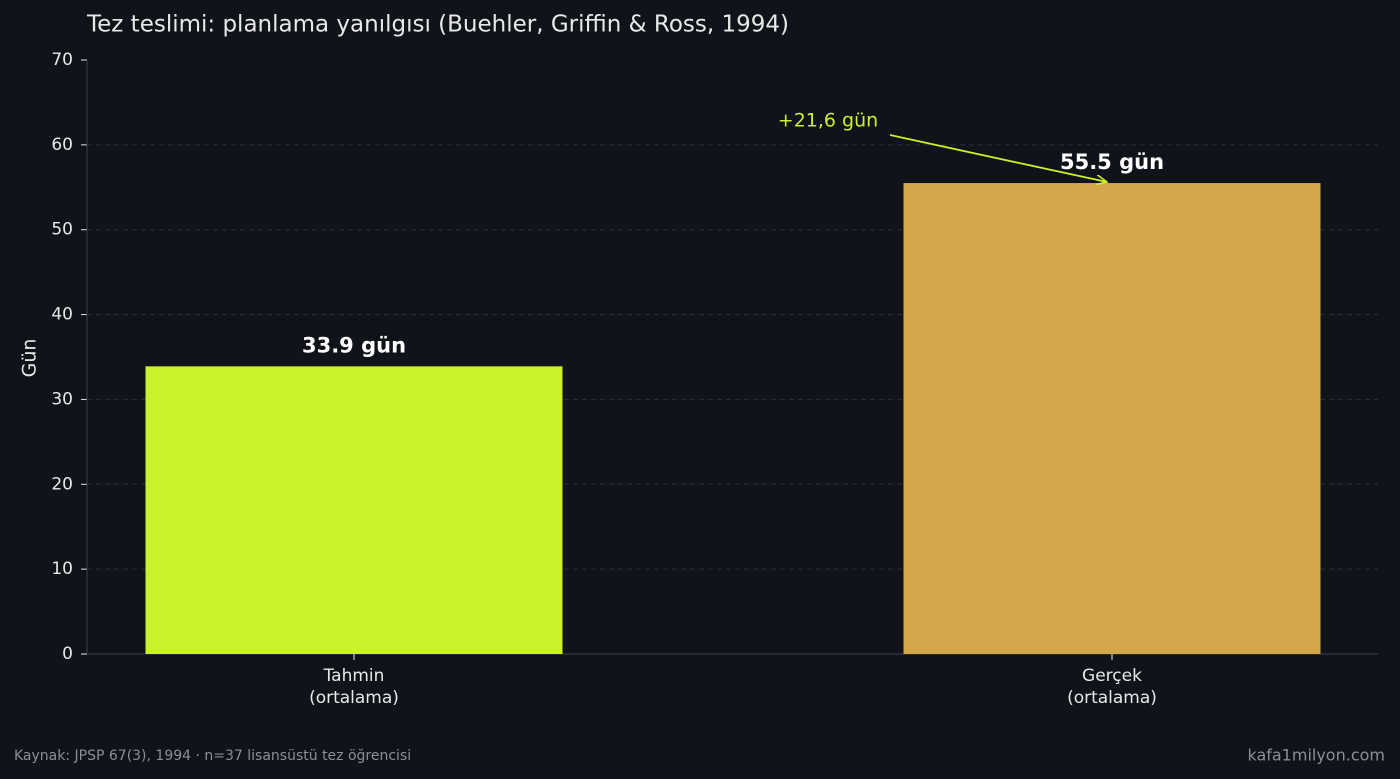  Describe the element at coordinates (1316, 755) in the screenshot. I see `site-label: kafa1milyon.com` at that location.